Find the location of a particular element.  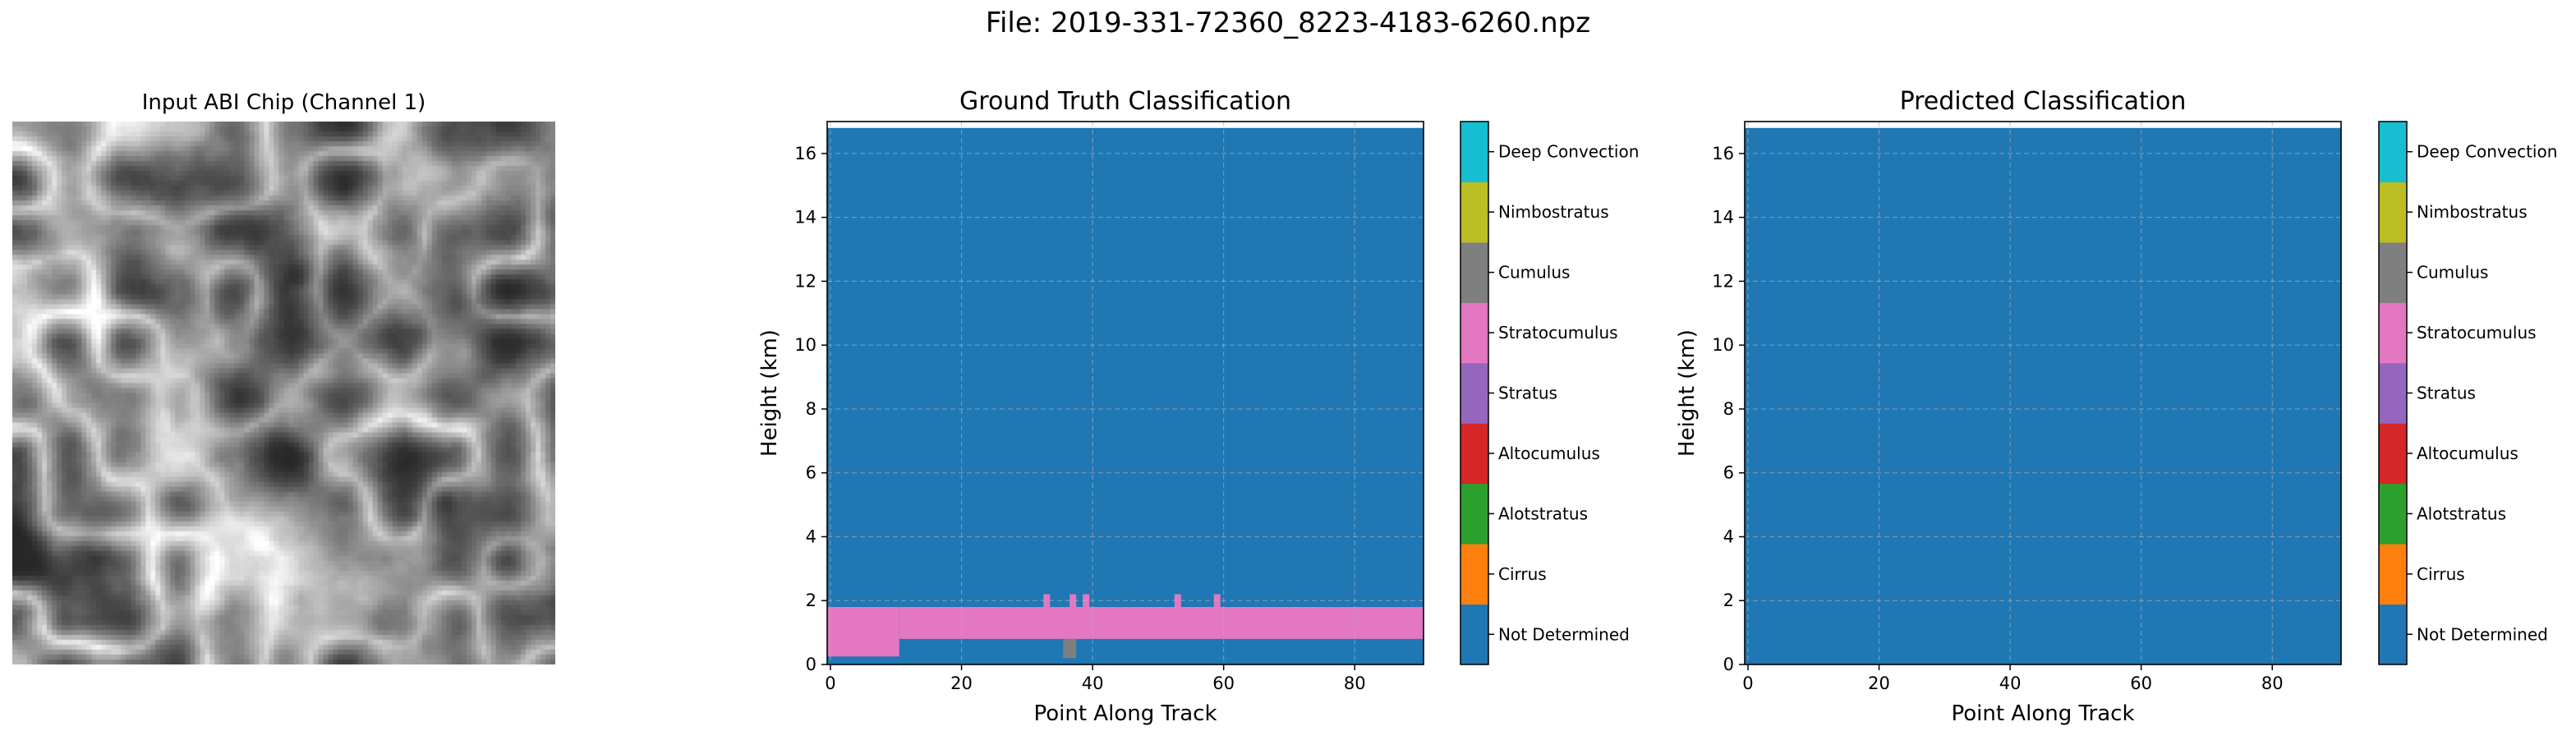

gt-ytick-label: 6 is located at coordinates (811, 473).